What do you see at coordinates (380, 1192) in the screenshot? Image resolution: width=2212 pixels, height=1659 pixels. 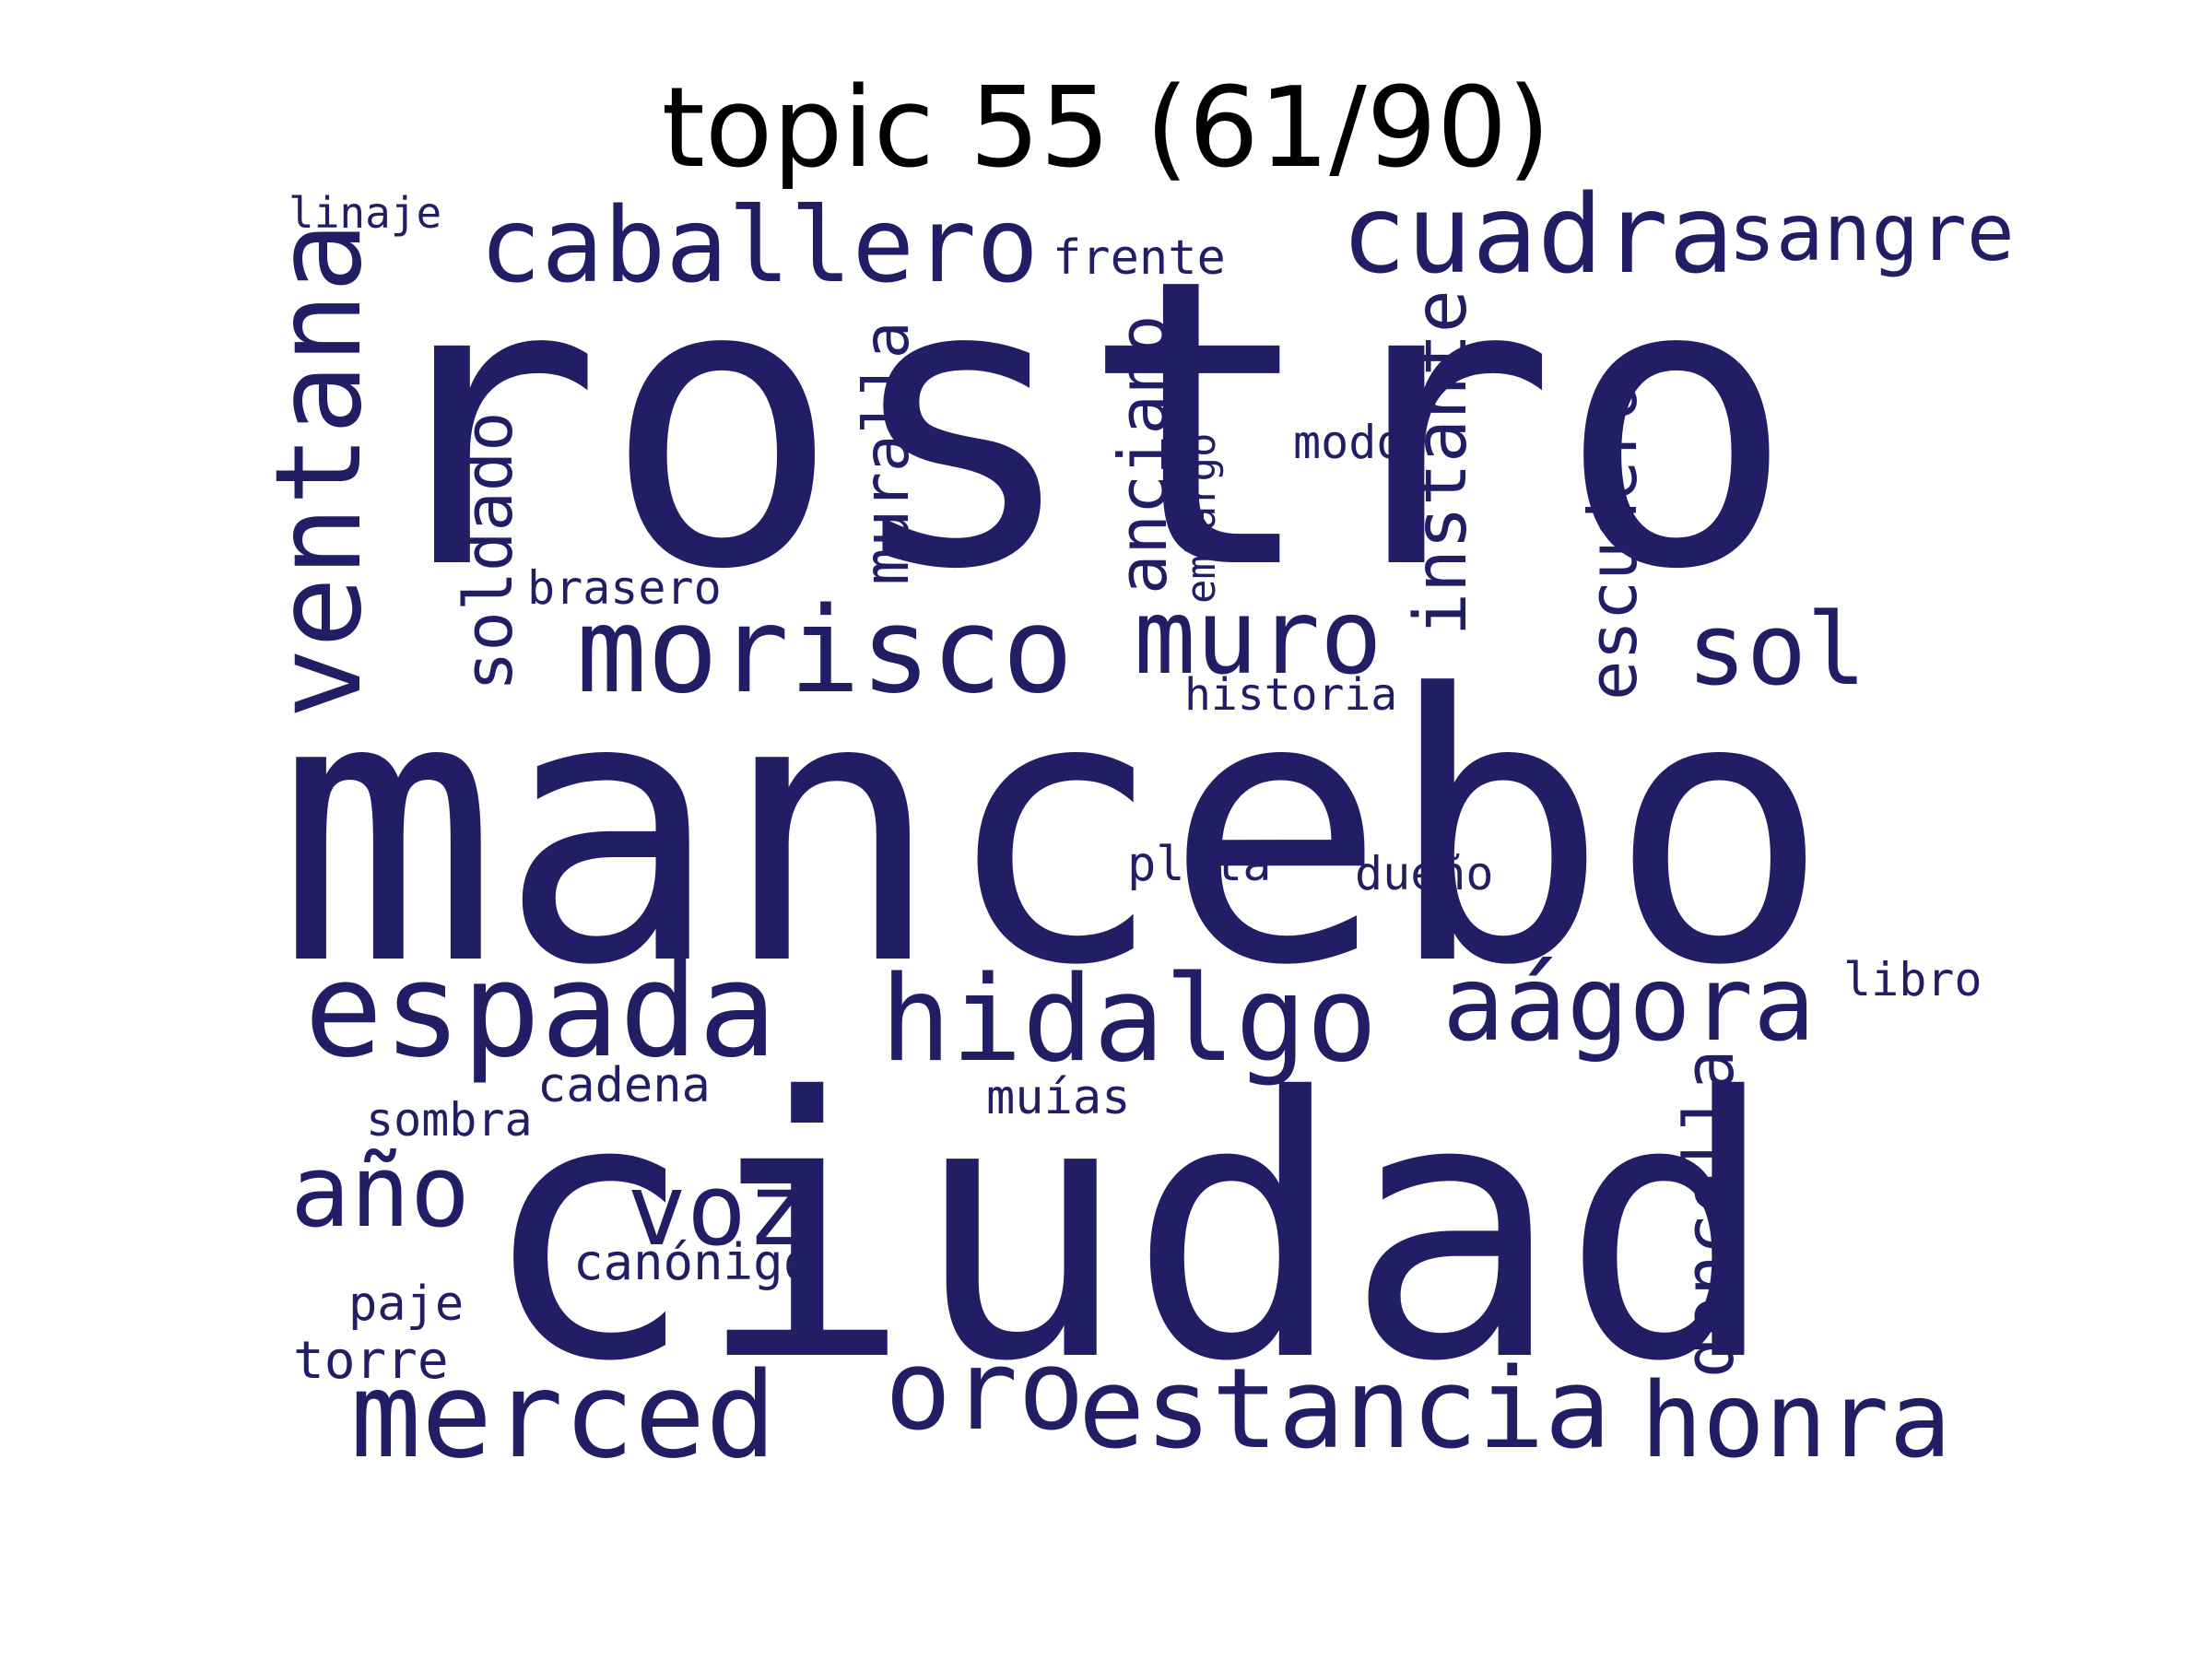 I see `cloud-word: año` at bounding box center [380, 1192].